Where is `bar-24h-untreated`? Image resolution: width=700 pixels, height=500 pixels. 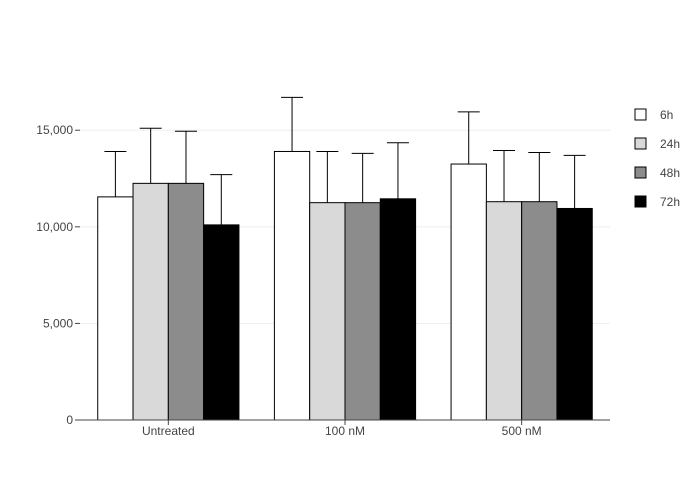 bar-24h-untreated is located at coordinates (150, 301).